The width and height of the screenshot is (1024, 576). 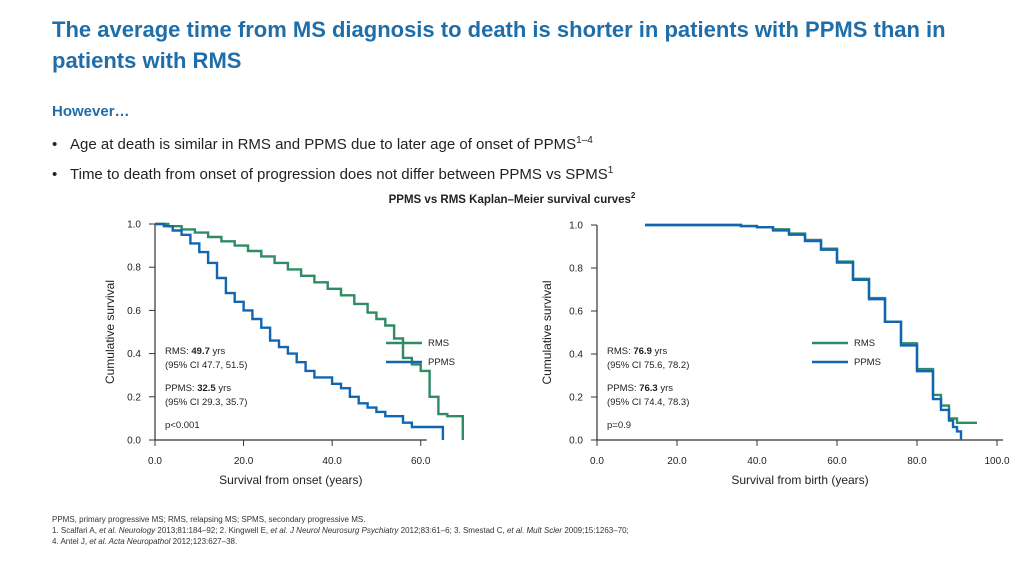 I want to click on x-axis-label: Survival from birth (years), so click(x=799, y=480).